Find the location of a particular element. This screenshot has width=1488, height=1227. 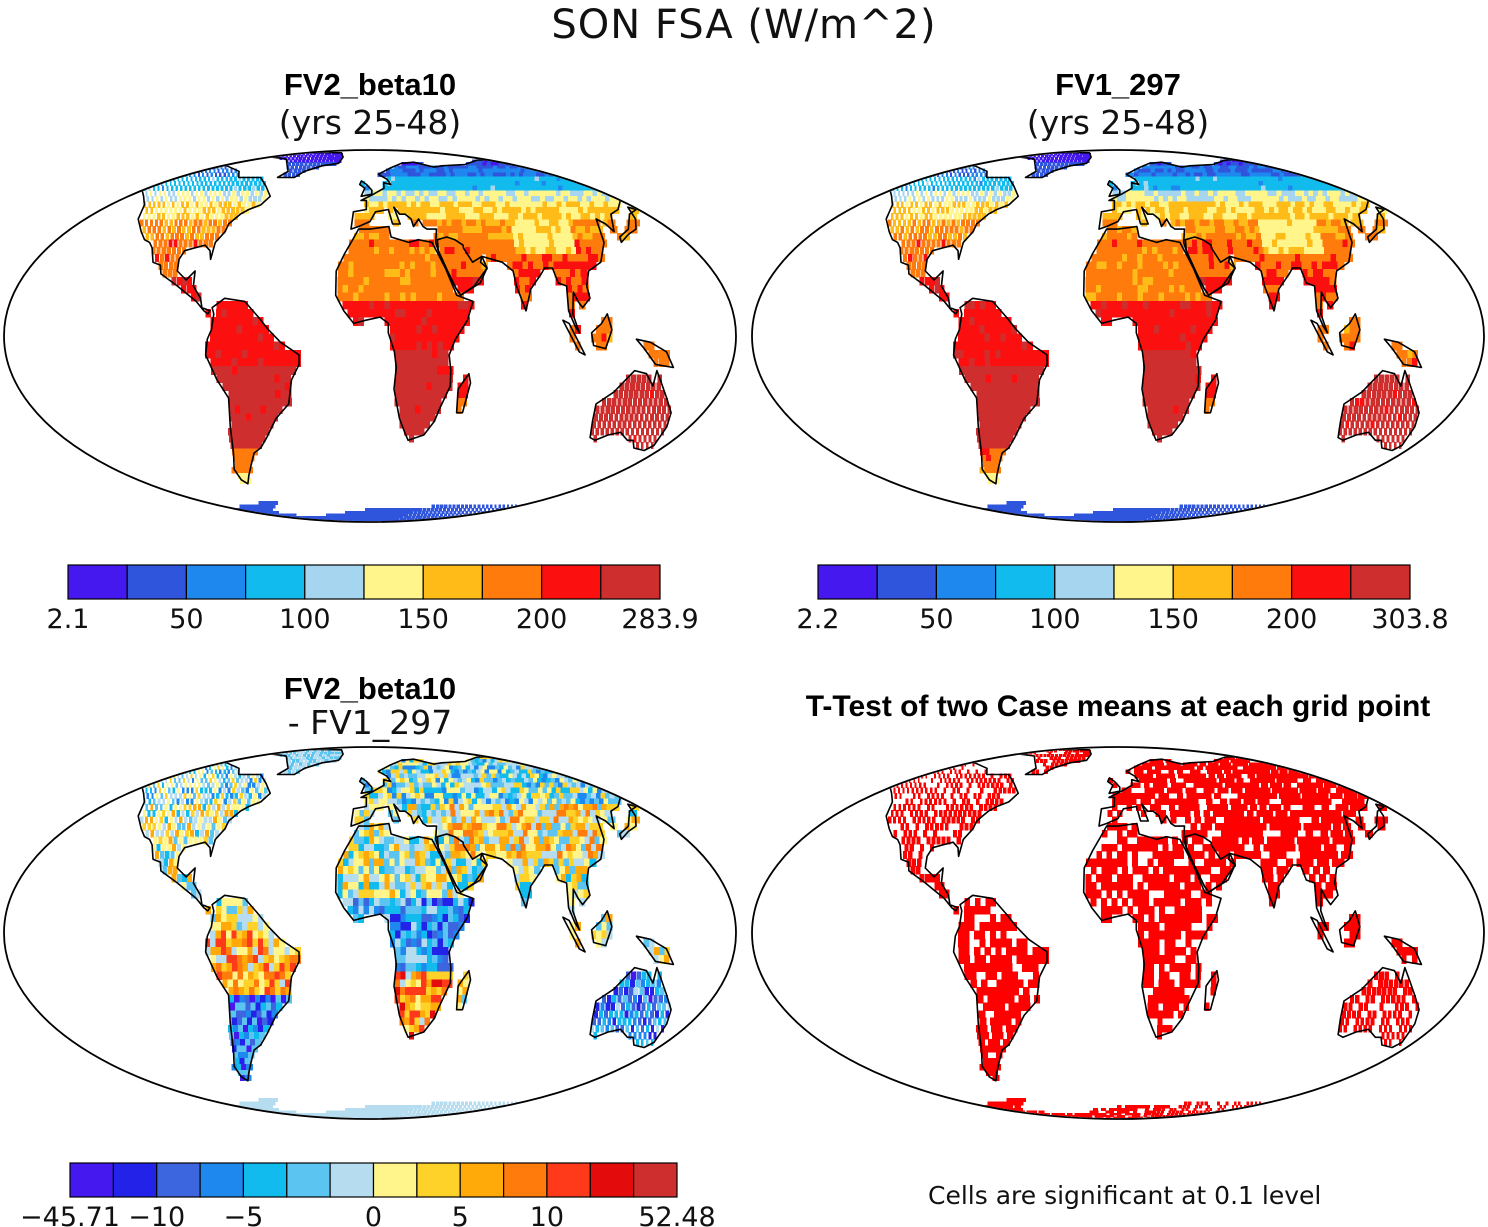

colorbar-tick-label: 303.8 is located at coordinates (1409, 619).